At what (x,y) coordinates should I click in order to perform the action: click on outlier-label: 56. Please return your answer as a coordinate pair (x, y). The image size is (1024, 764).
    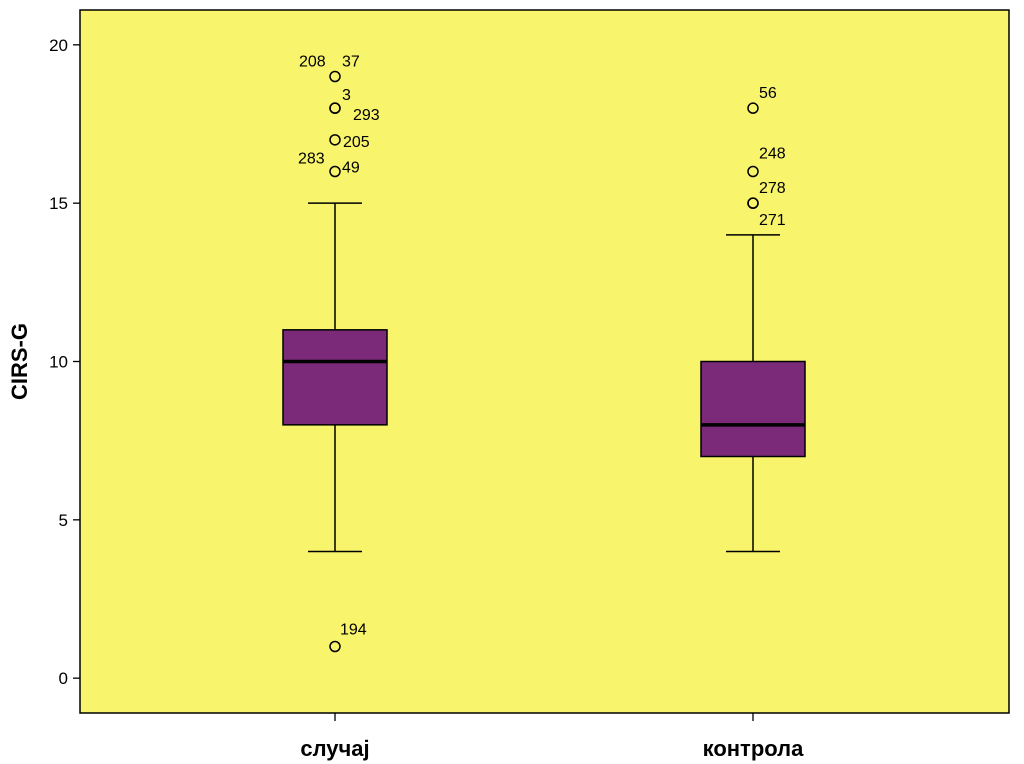
    Looking at the image, I should click on (768, 93).